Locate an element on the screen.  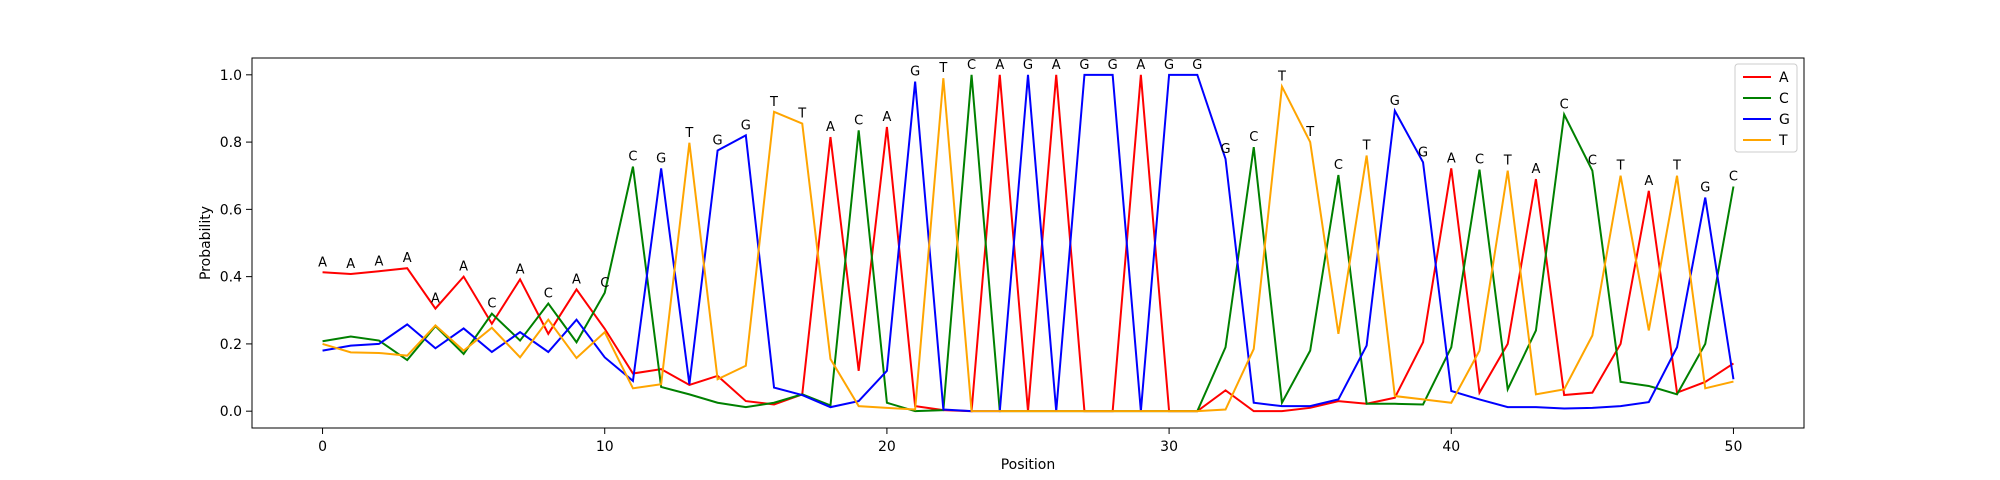
x-tick-label: 50 is located at coordinates (1734, 447).